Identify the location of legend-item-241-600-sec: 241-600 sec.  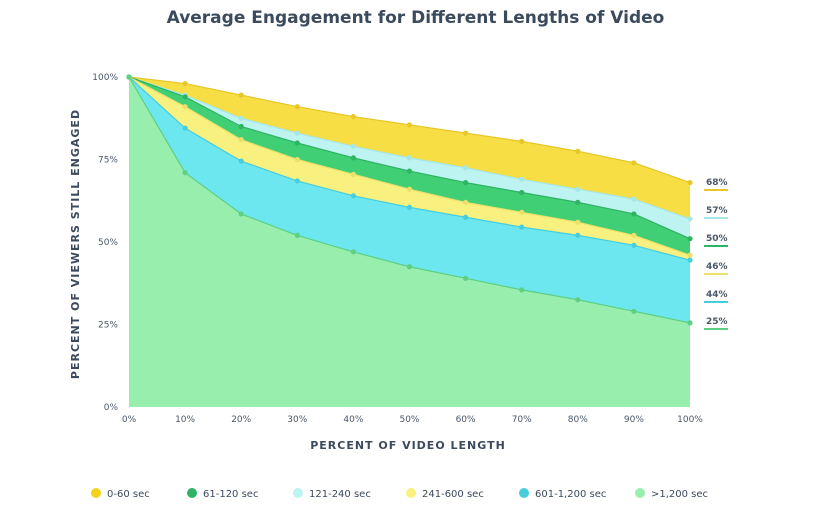
(445, 494).